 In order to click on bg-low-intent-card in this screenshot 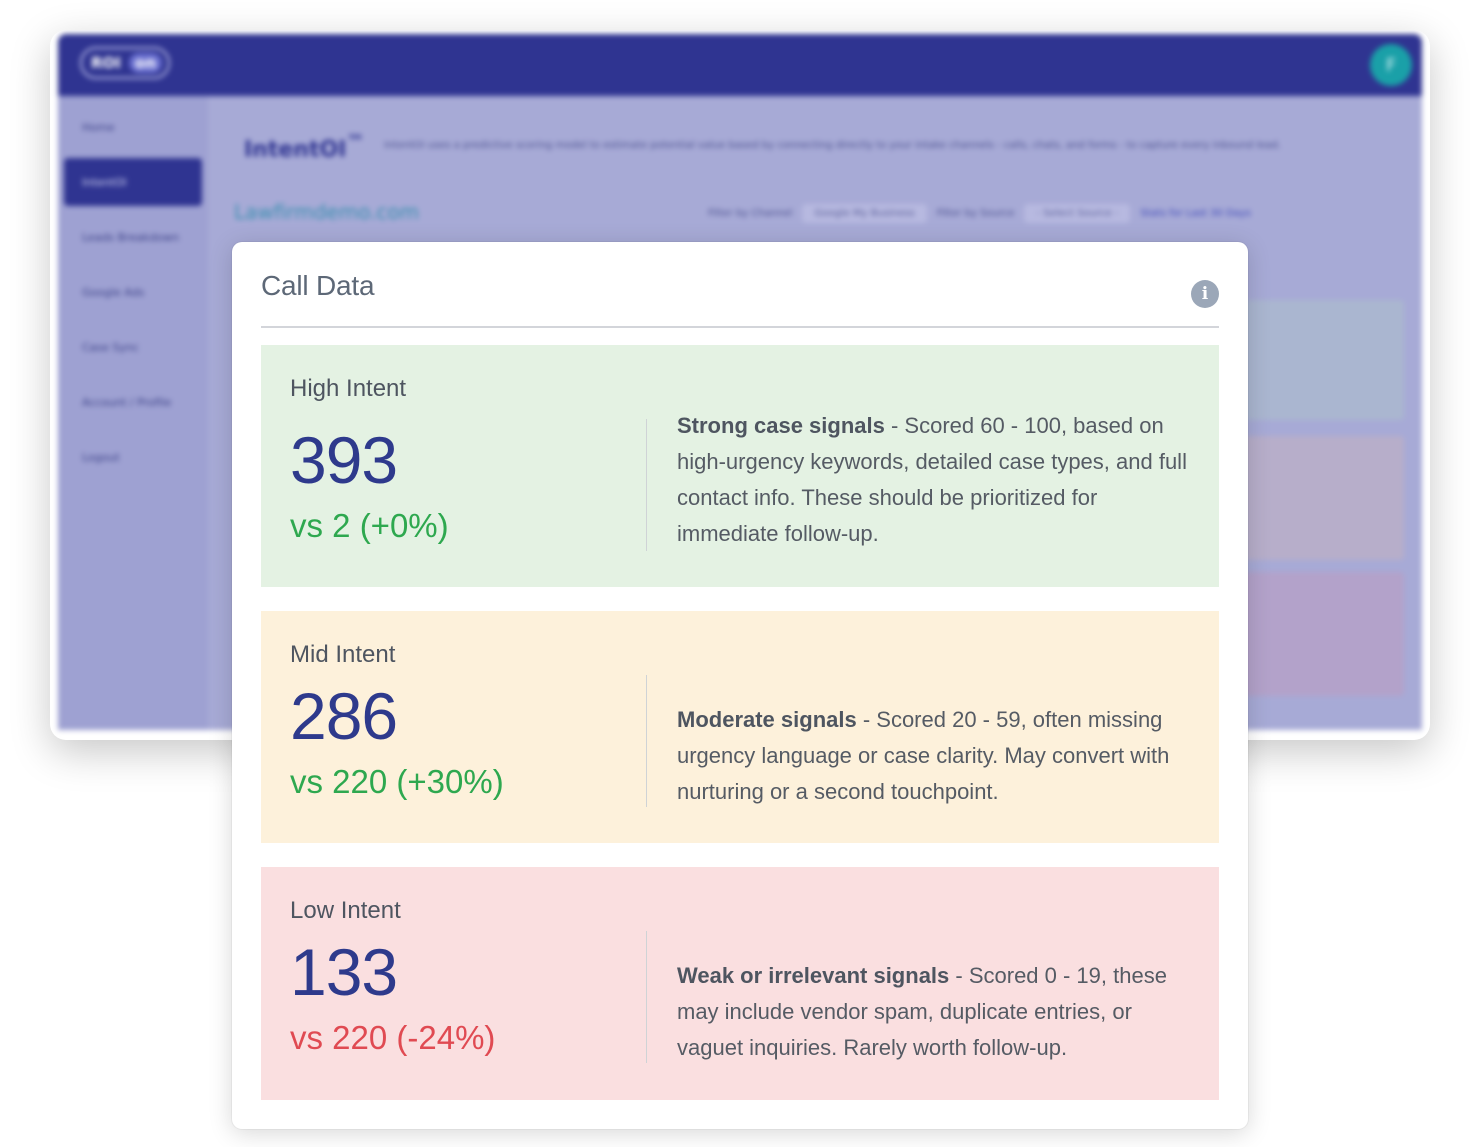, I will do `click(1324, 634)`.